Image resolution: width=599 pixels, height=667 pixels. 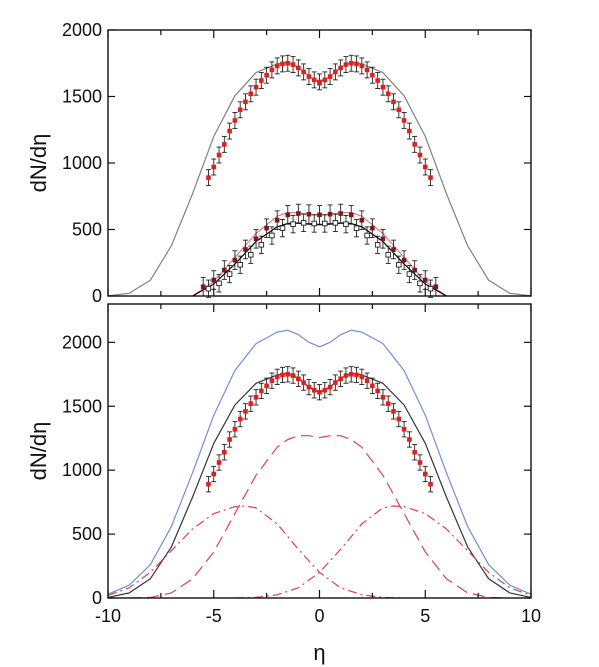 What do you see at coordinates (256, 552) in the screenshot?
I see `series-4-line` at bounding box center [256, 552].